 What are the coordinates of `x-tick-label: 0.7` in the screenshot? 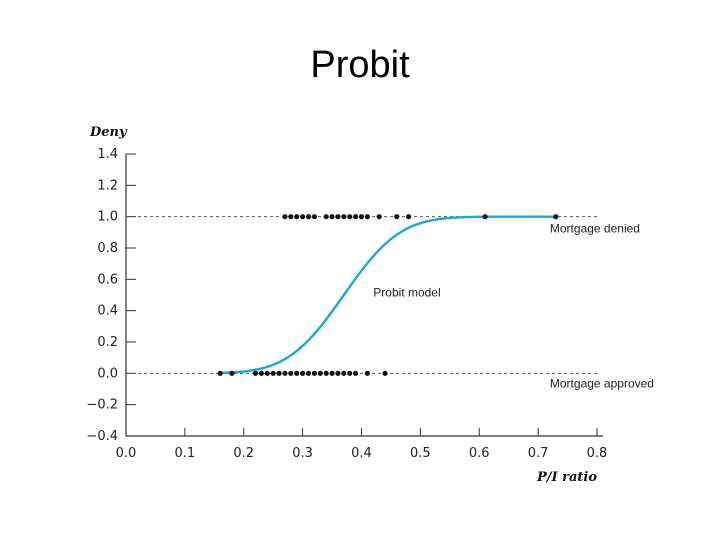 It's located at (538, 453).